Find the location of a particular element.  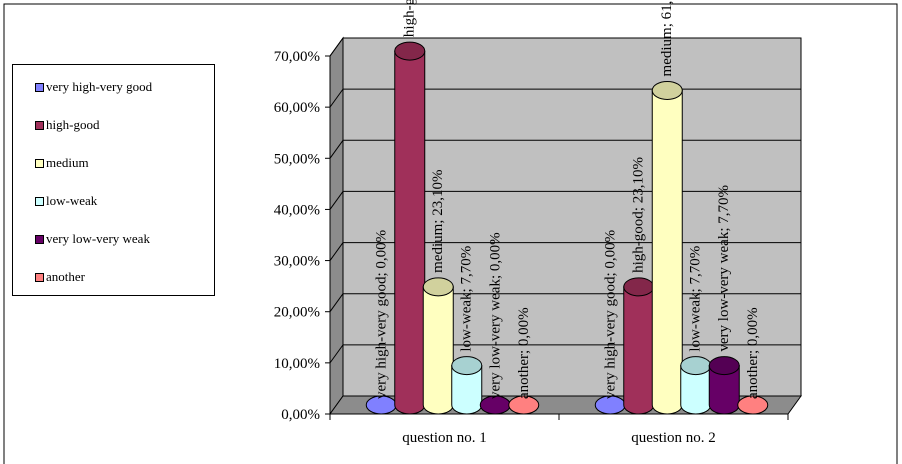

legend-item: very low-very weak is located at coordinates (92, 239).